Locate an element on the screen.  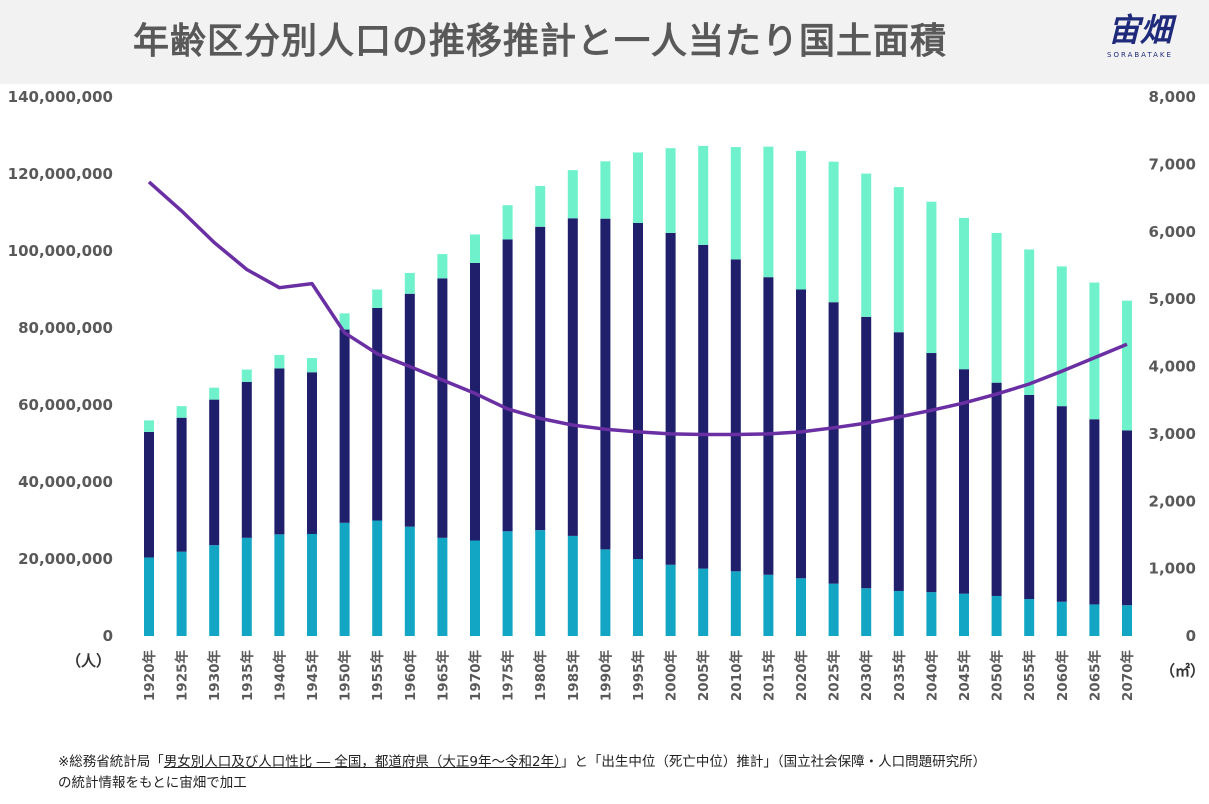
x-tick-label: 1965年 is located at coordinates (442, 676).